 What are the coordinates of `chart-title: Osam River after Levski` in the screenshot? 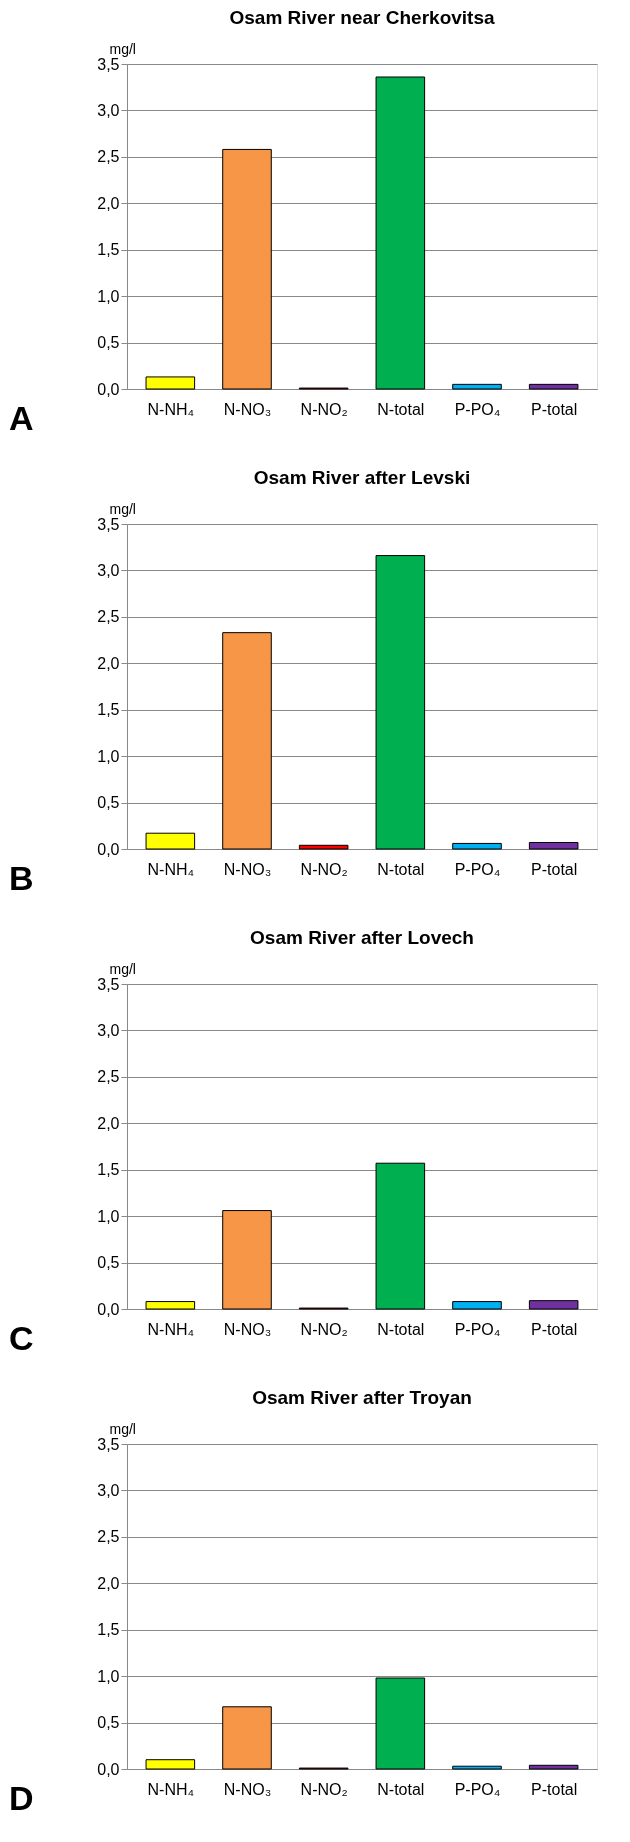 It's located at (362, 477).